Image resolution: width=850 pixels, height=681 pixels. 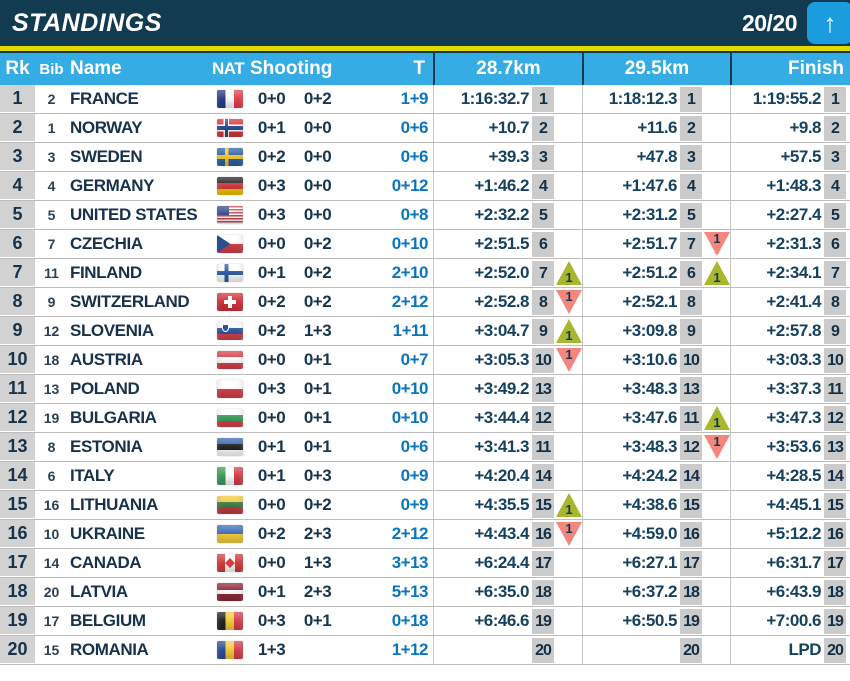 I want to click on checkpoint-rank-badge: 6, so click(x=543, y=244).